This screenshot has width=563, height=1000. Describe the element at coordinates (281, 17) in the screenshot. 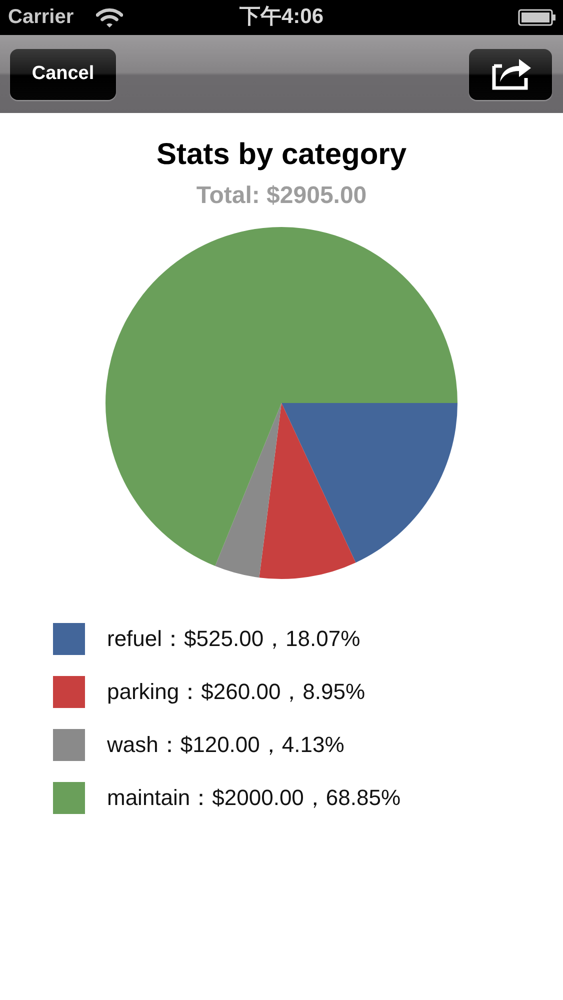

I see `status-bar: Carrier 下午4:06` at that location.